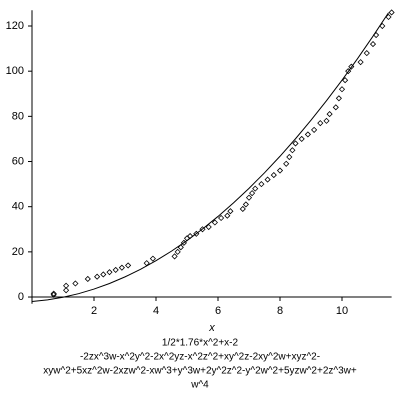 This screenshot has height=400, width=400. Describe the element at coordinates (18, 116) in the screenshot. I see `y-tick-label: 80` at that location.